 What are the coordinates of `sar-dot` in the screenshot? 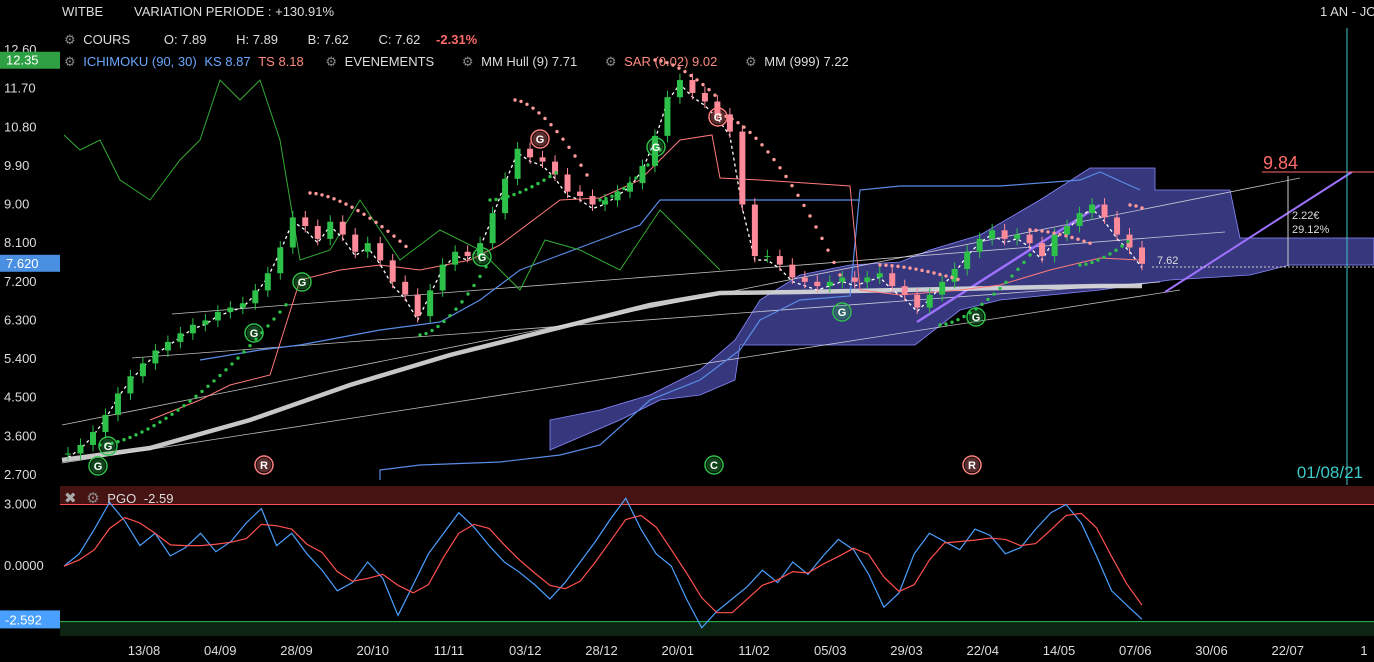 It's located at (328, 196).